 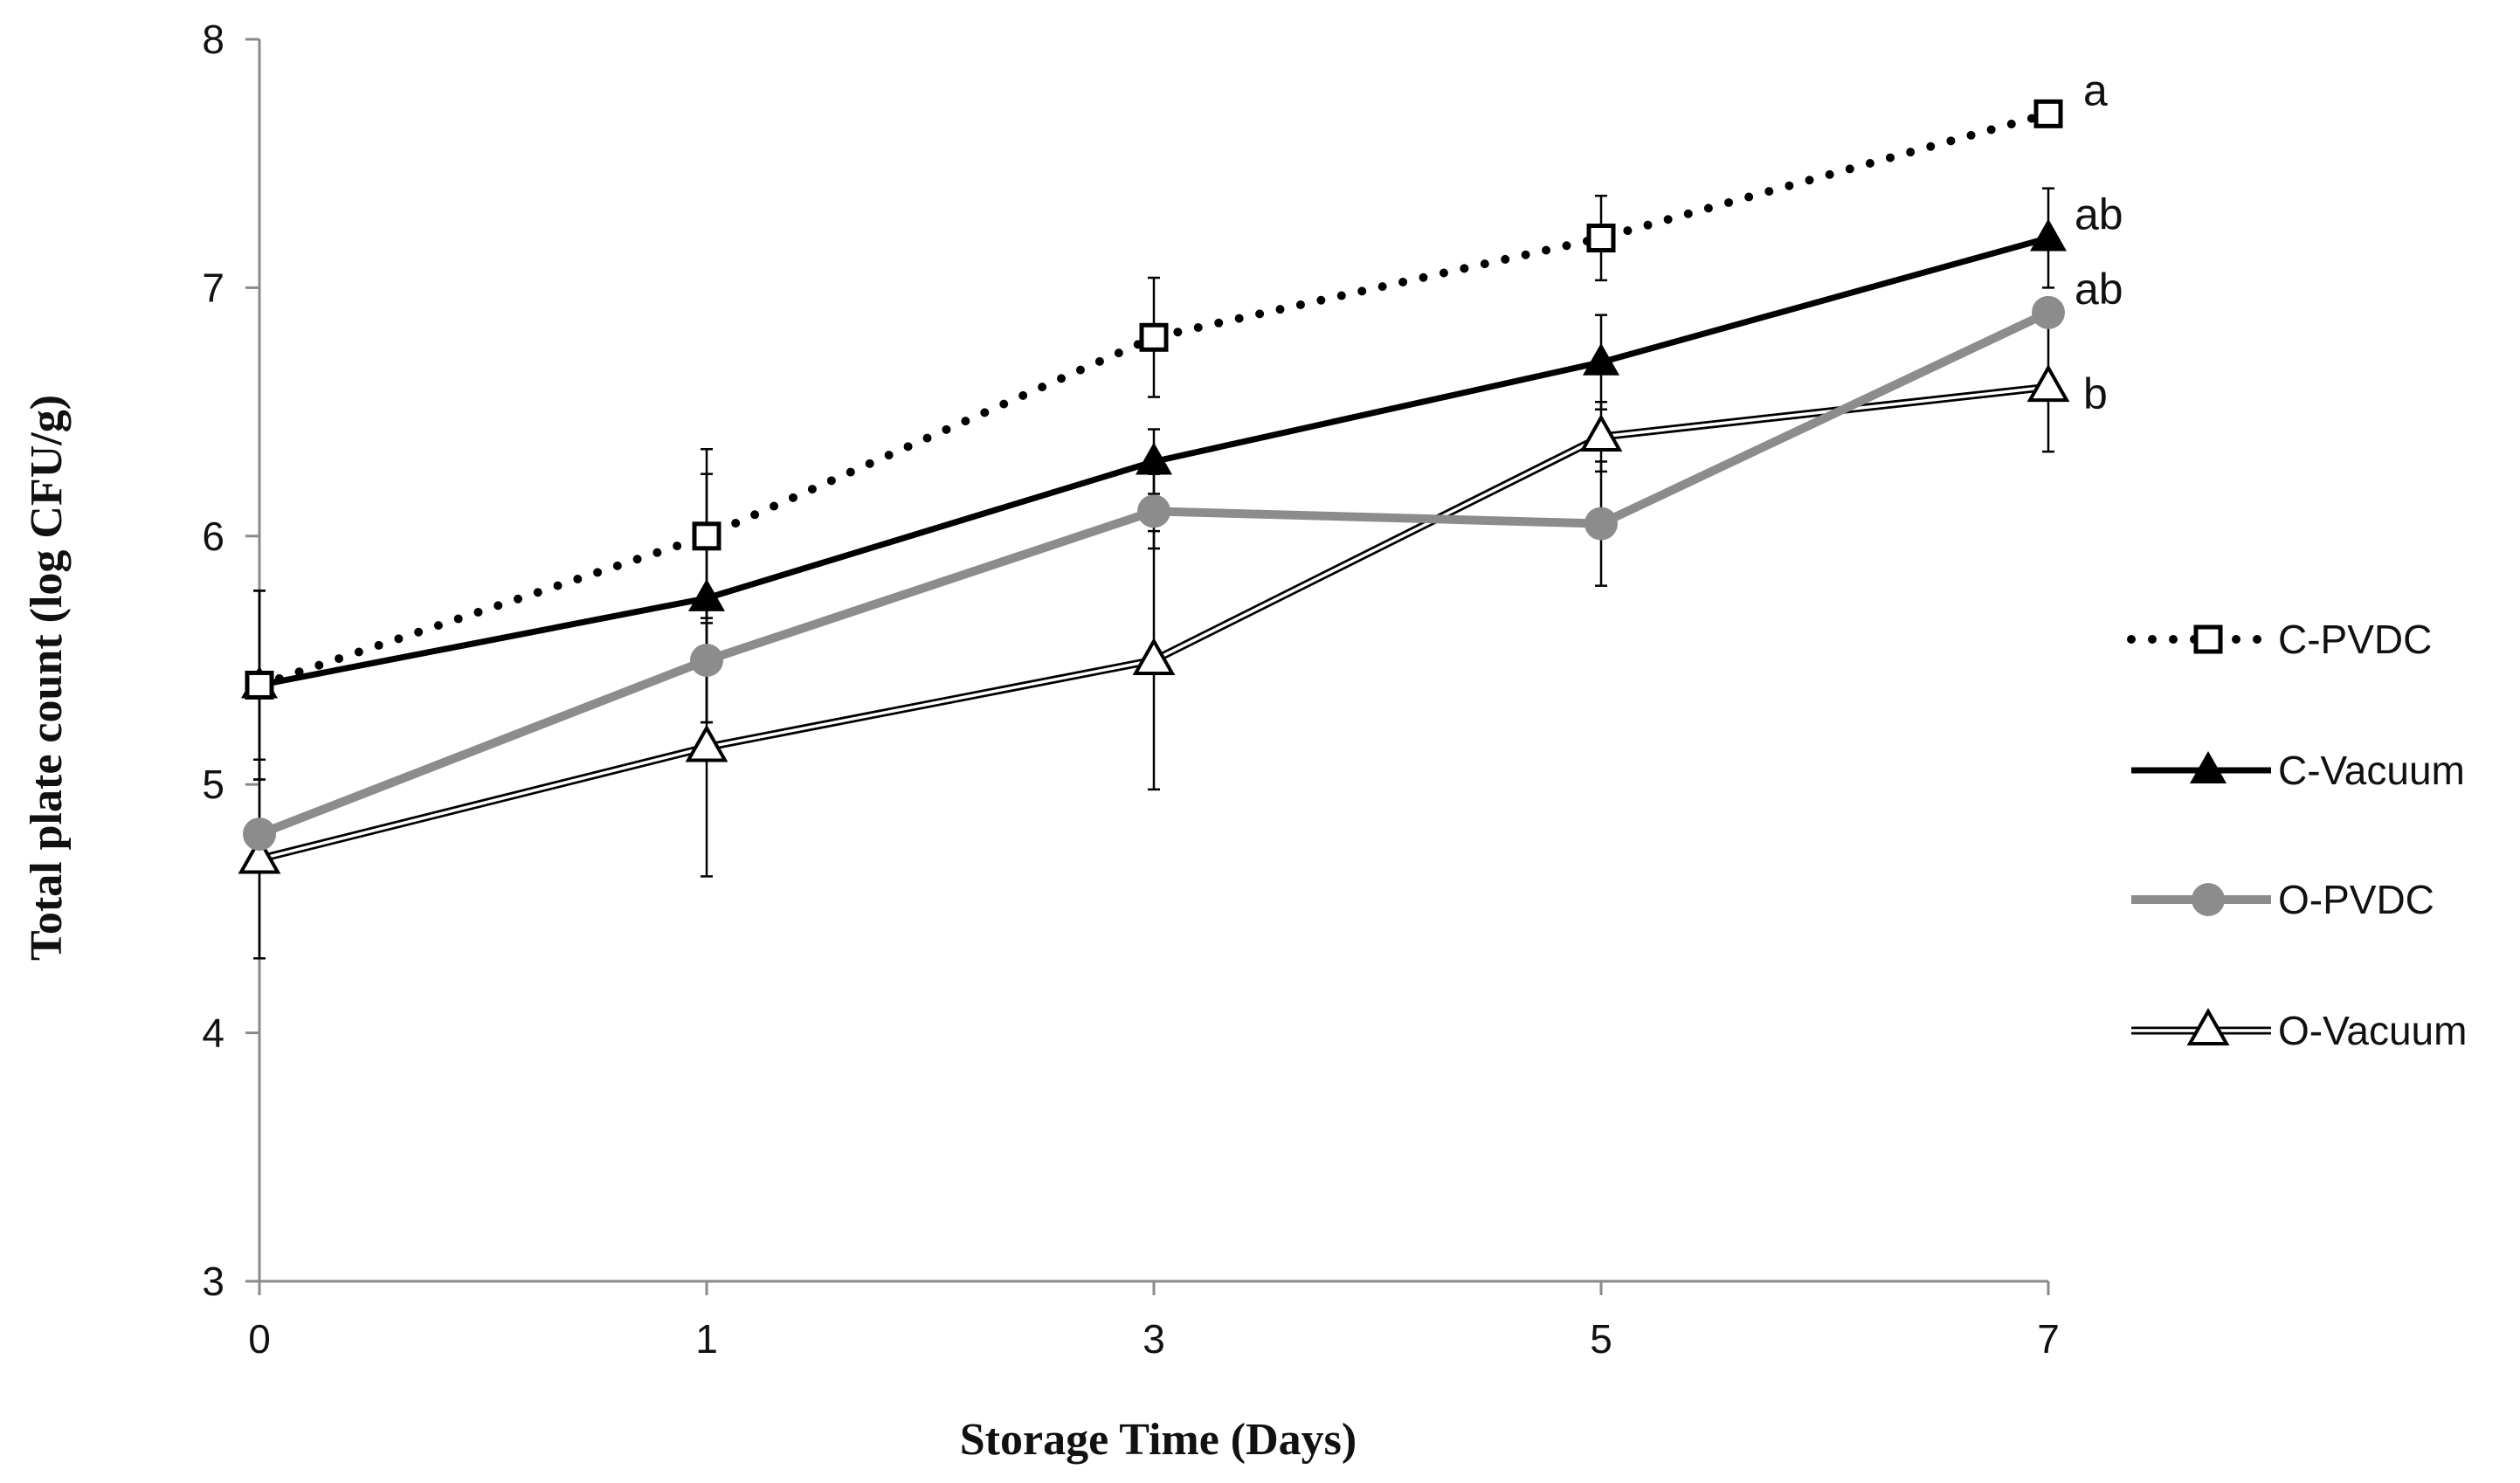 What do you see at coordinates (2355, 639) in the screenshot?
I see `legend-label-c-pvdc: C-PVDC` at bounding box center [2355, 639].